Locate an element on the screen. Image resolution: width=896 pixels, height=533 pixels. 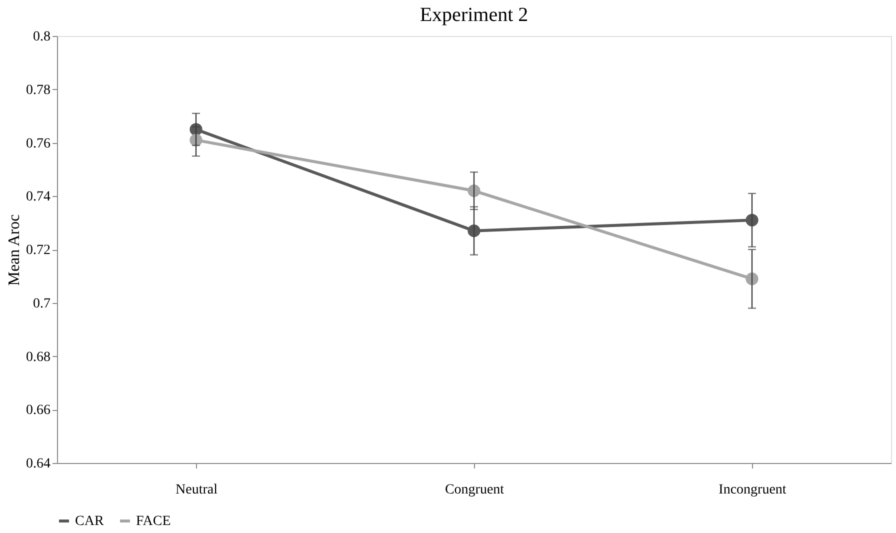
y-tick-label: 0.8 is located at coordinates (41, 37).